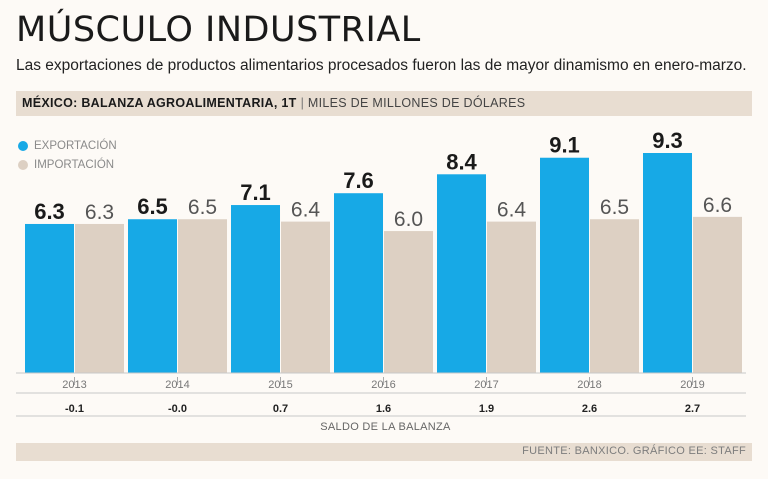  I want to click on legend-item-export: EXPORTACIÓN, so click(67, 145).